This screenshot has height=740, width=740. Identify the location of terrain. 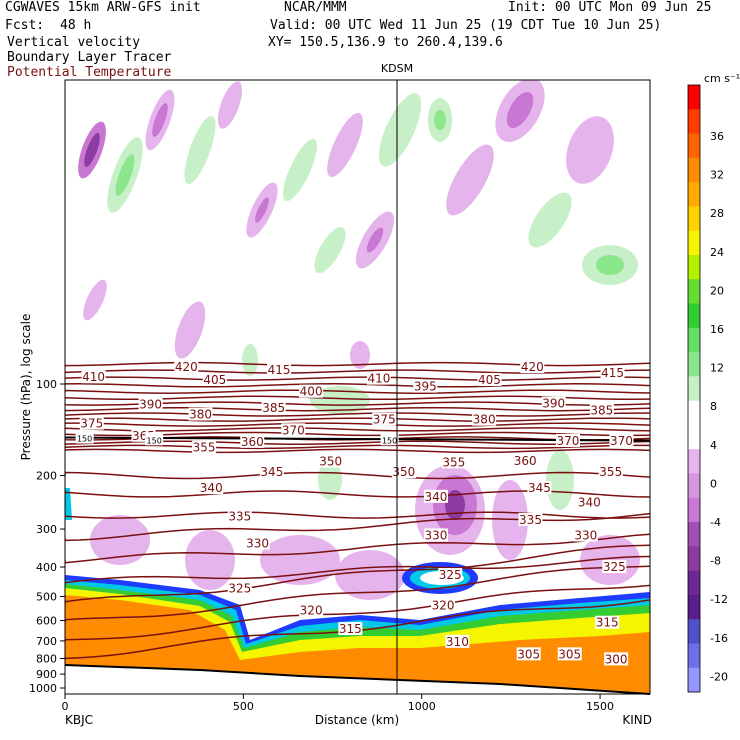
(357, 682).